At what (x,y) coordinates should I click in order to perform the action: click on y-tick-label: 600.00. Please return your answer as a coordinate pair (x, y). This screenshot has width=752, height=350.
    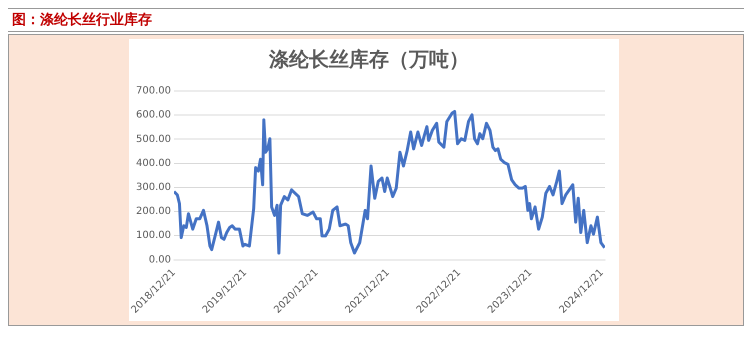
    Looking at the image, I should click on (153, 115).